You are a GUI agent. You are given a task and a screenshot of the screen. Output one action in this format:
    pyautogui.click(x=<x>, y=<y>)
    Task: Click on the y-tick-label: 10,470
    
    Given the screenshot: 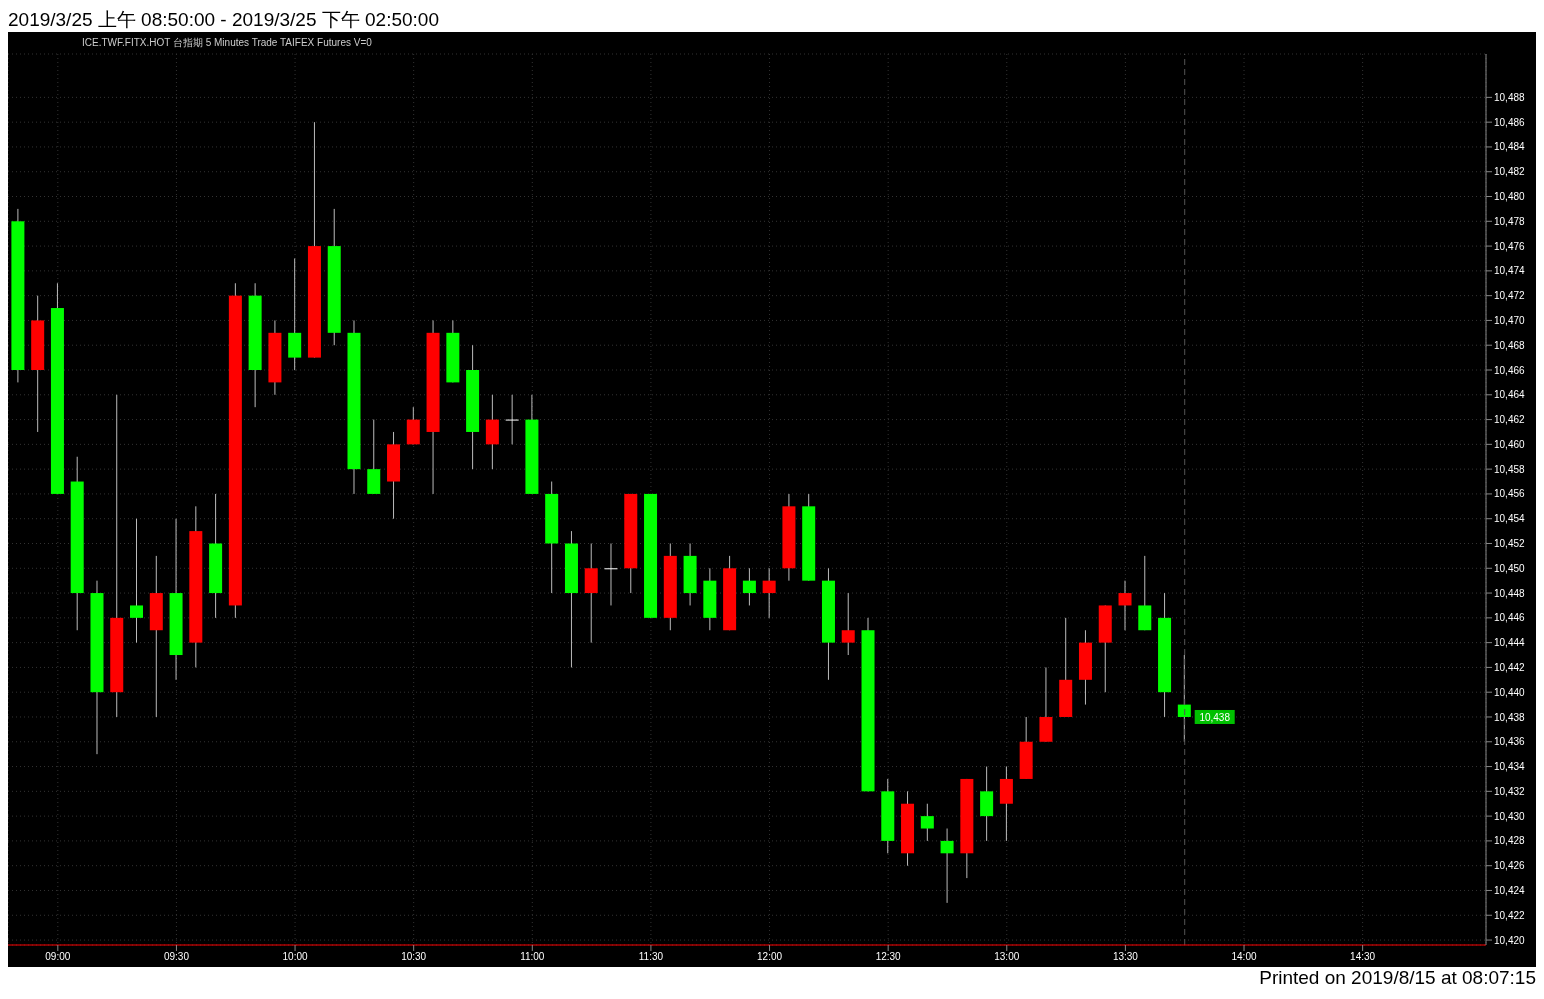 What is the action you would take?
    pyautogui.click(x=1510, y=320)
    